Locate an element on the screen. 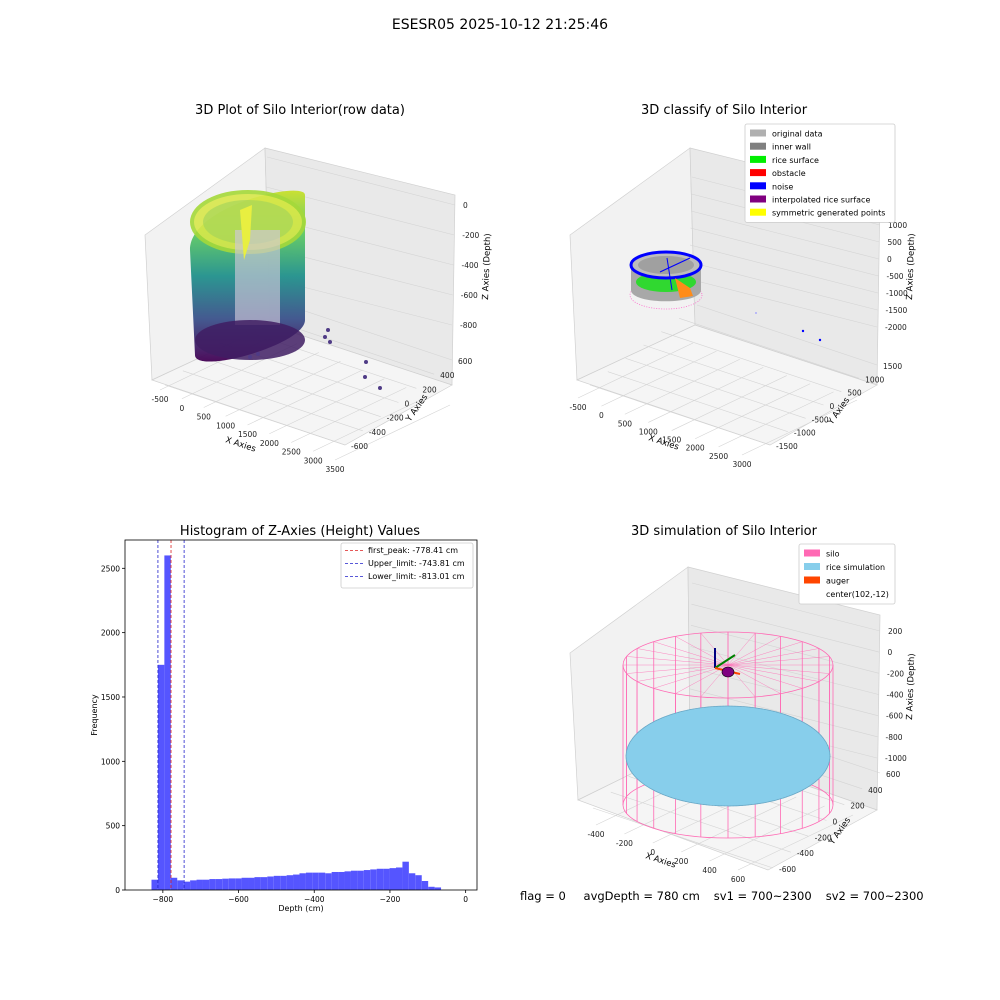  panel4-x-tick-label: 200 is located at coordinates (681, 861).